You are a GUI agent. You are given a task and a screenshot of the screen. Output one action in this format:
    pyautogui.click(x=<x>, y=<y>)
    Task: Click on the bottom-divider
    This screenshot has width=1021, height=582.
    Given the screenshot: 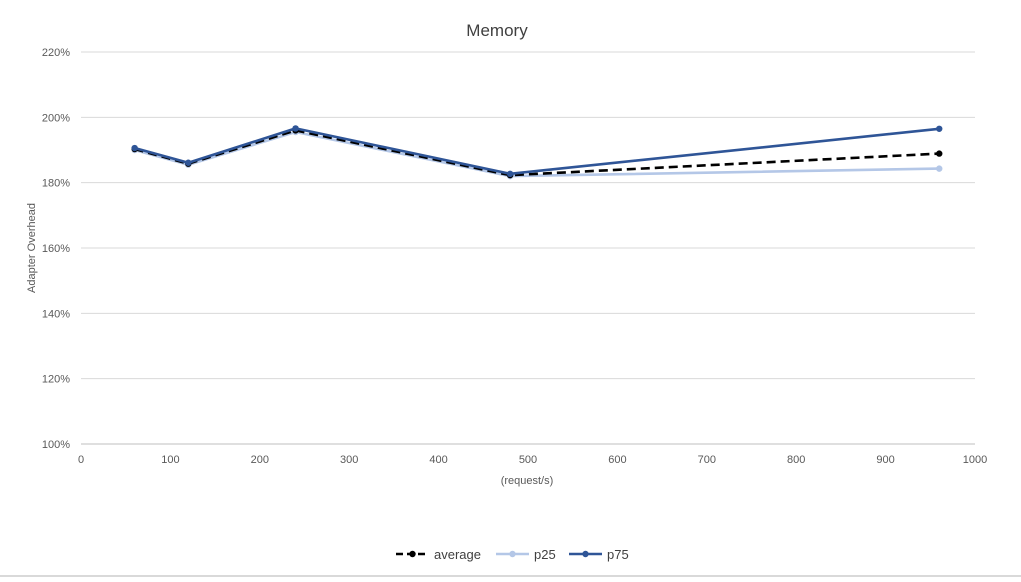 What is the action you would take?
    pyautogui.click(x=510, y=576)
    